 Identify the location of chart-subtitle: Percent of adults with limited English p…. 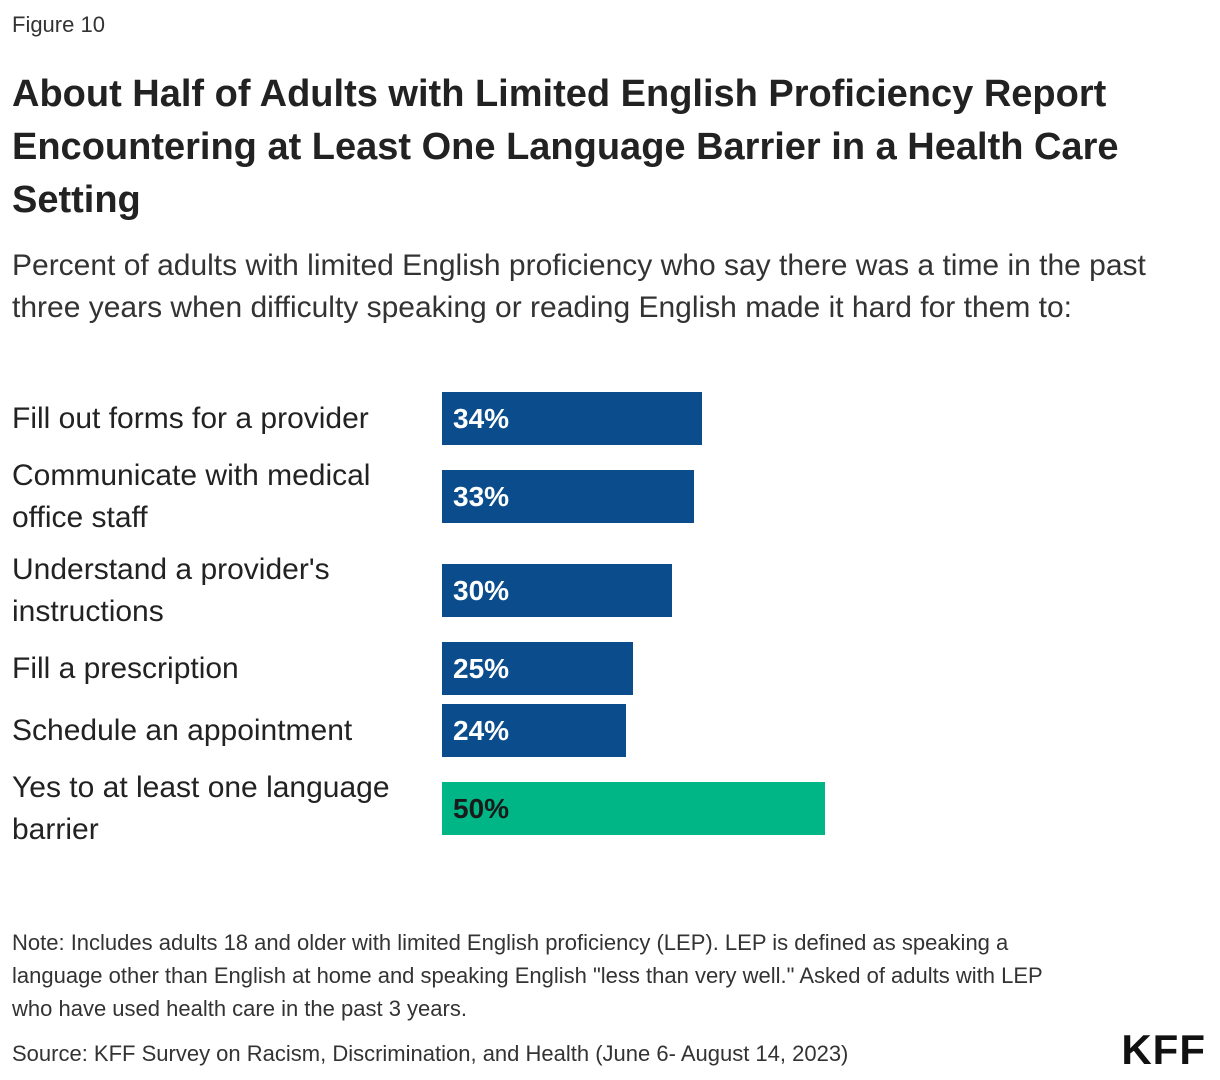
(579, 286).